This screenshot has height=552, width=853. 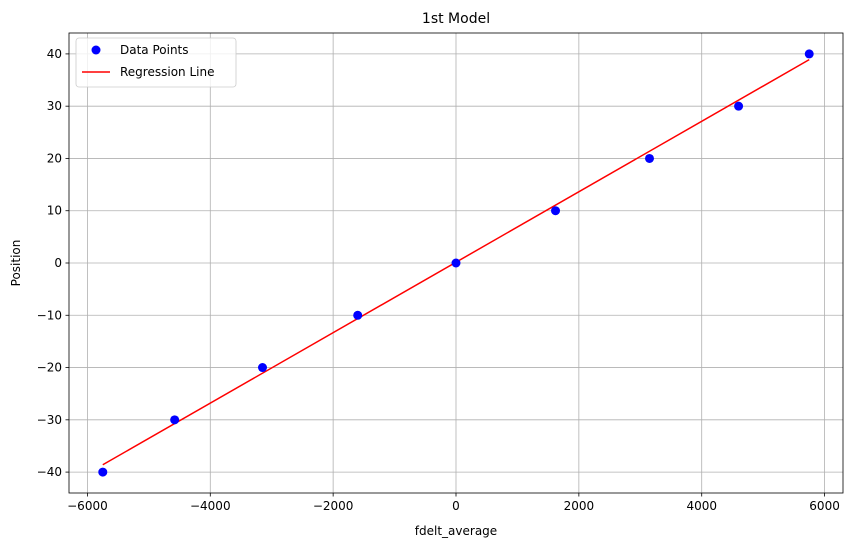 What do you see at coordinates (49, 420) in the screenshot?
I see `y-tick-label: −30` at bounding box center [49, 420].